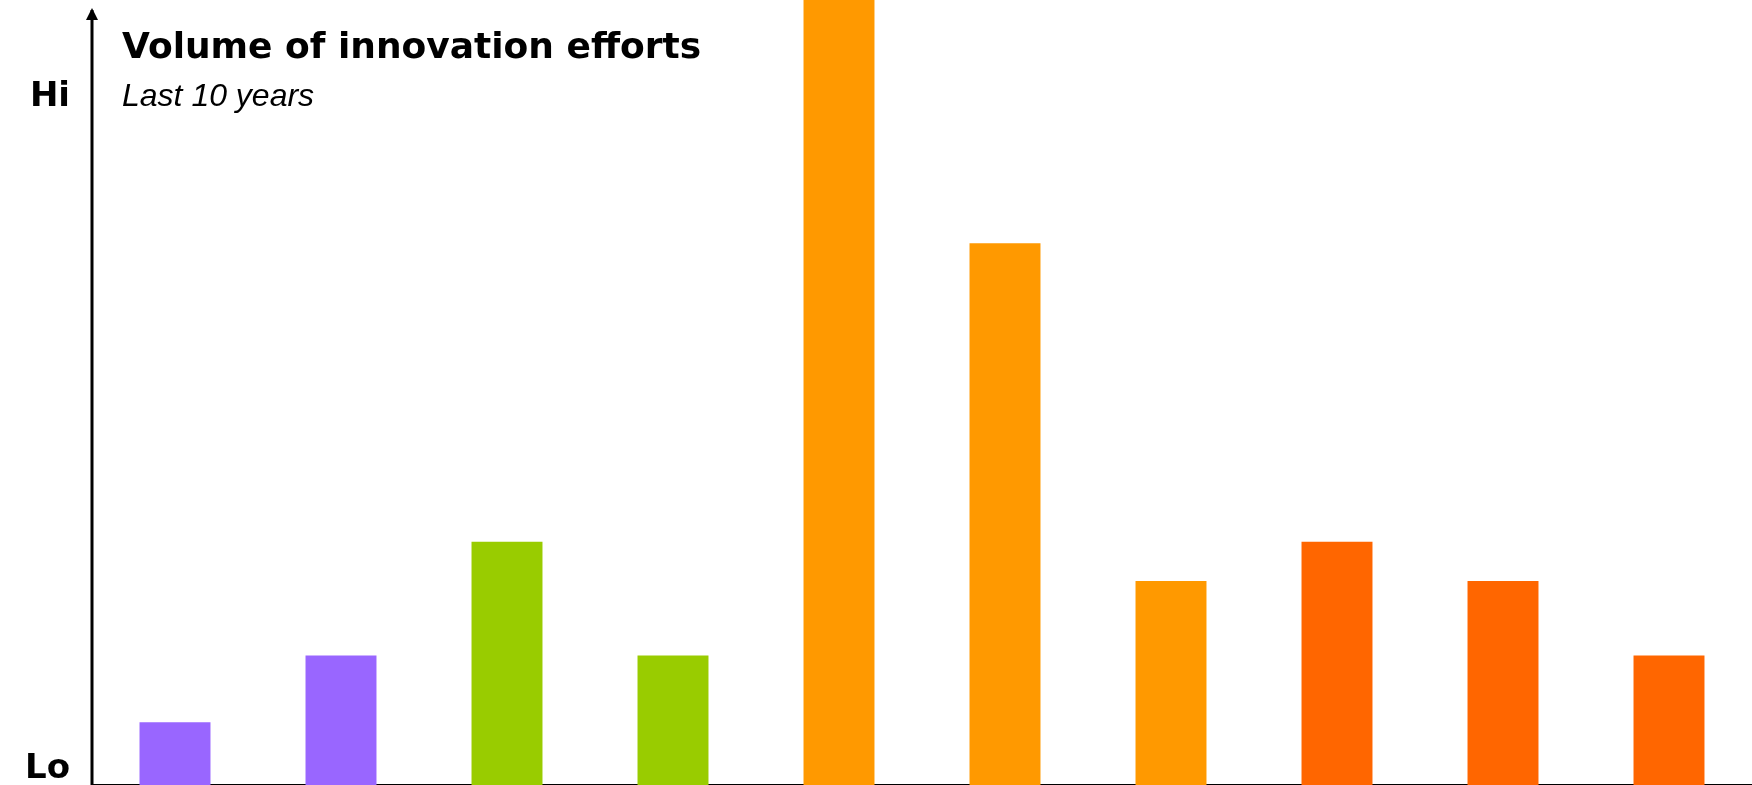 The width and height of the screenshot is (1752, 785). What do you see at coordinates (49, 94) in the screenshot?
I see `text: Hi` at bounding box center [49, 94].